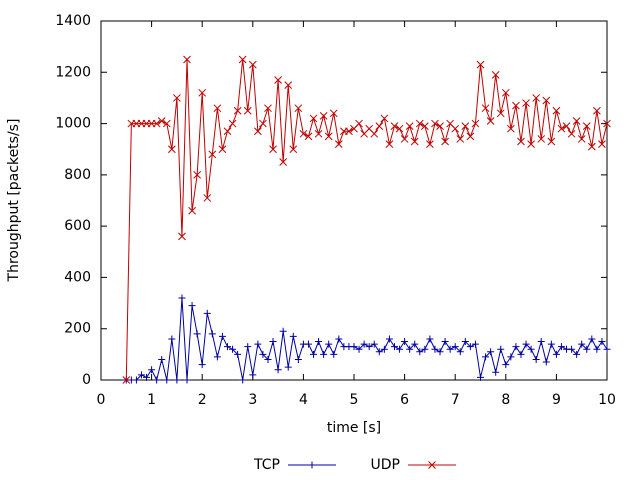 This screenshot has height=480, width=640. What do you see at coordinates (303, 400) in the screenshot?
I see `x-tick-label: 4` at bounding box center [303, 400].